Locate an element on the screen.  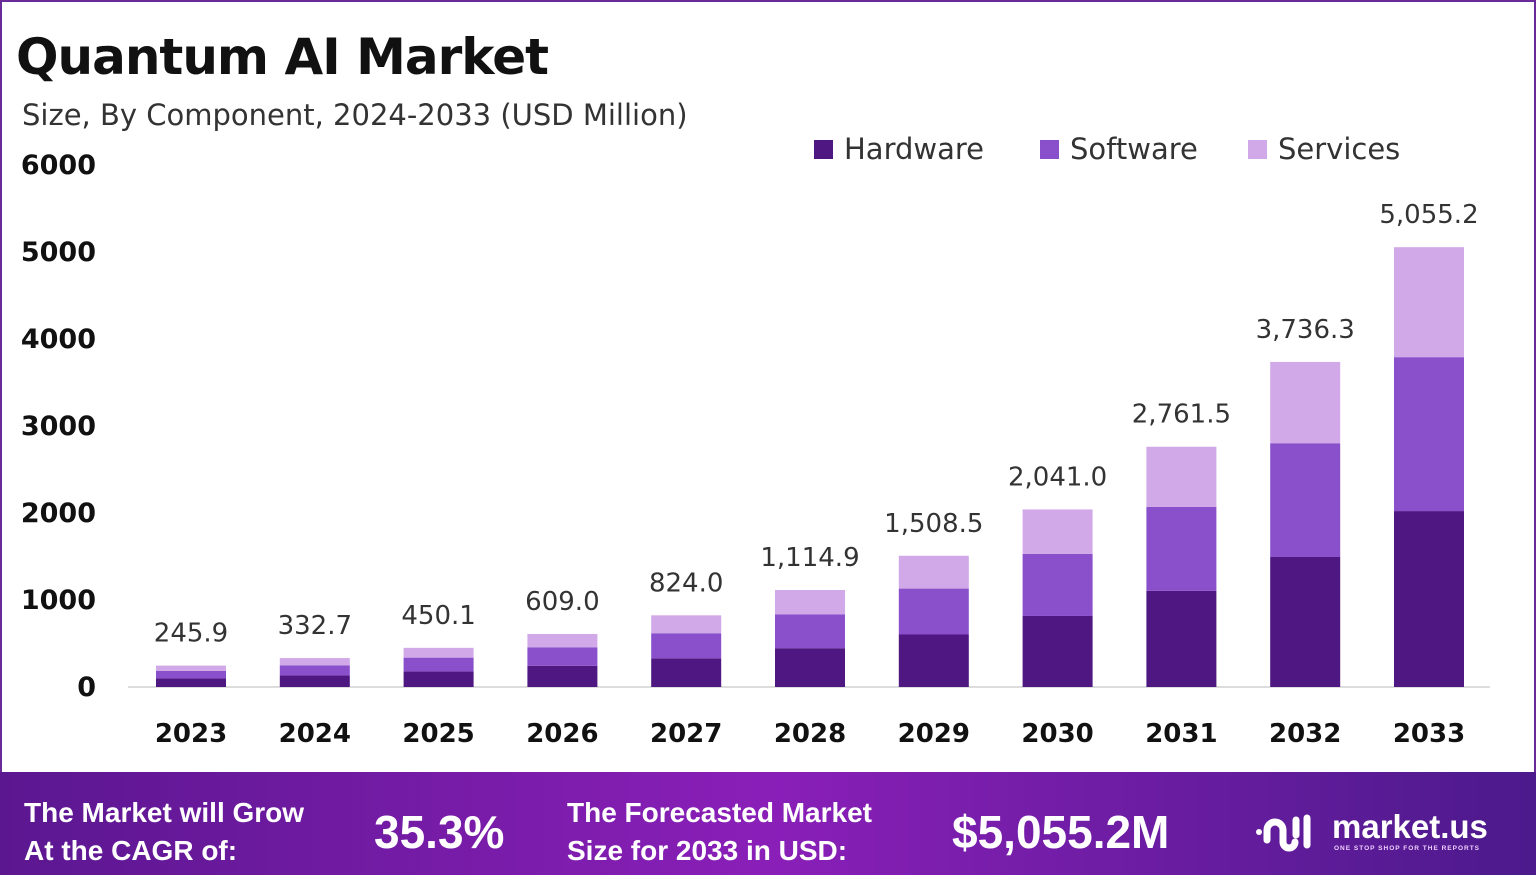
bar-segment-services-2023 is located at coordinates (191, 668).